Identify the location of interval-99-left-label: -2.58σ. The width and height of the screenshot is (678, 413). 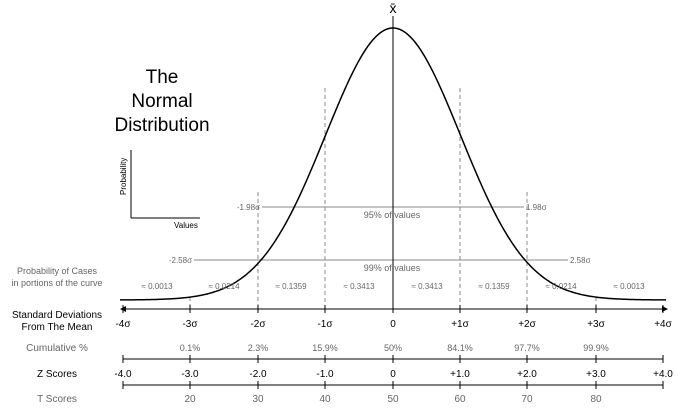
(180, 260).